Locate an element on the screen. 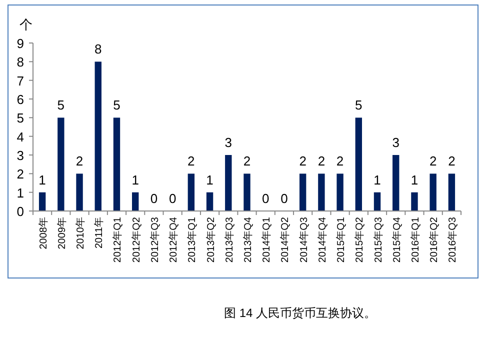 Image resolution: width=489 pixels, height=358 pixels. y-tick-label: 0 is located at coordinates (20, 211).